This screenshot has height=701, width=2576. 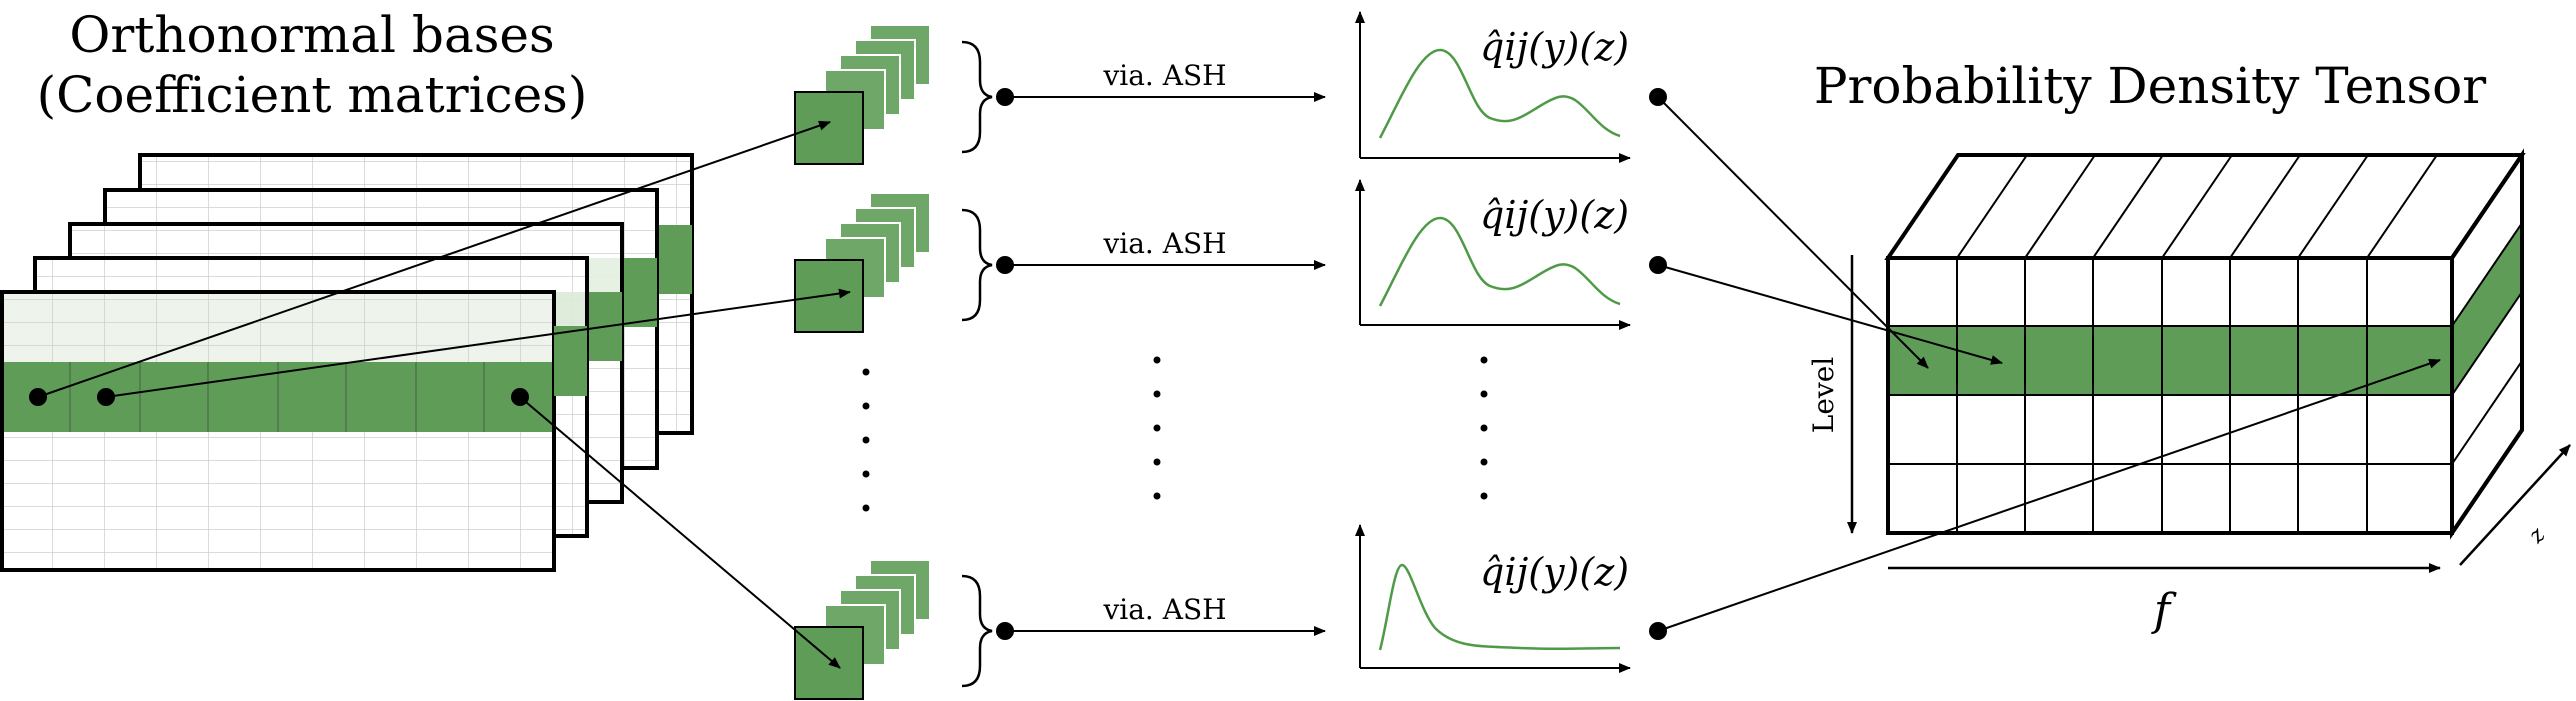 I want to click on axis-f: f, so click(x=2164, y=599).